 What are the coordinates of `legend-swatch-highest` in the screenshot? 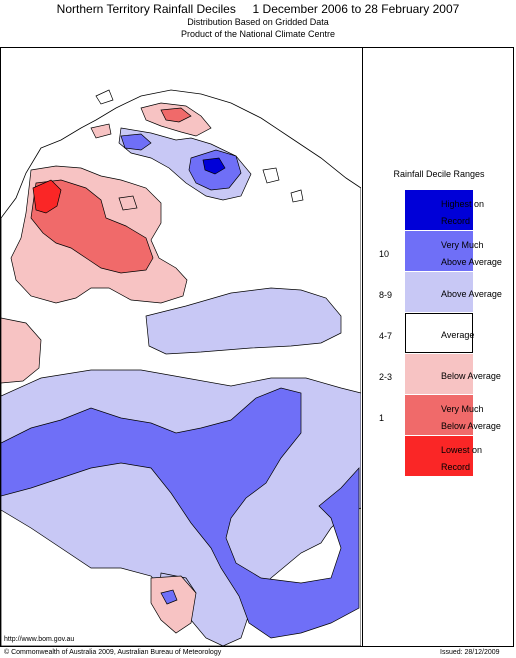 It's located at (439, 210).